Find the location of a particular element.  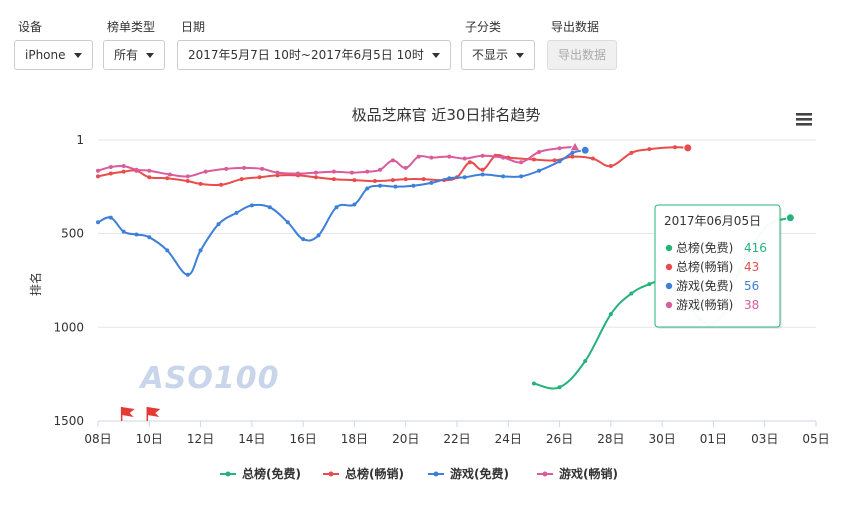

export-data-button: 导出数据 is located at coordinates (582, 55).